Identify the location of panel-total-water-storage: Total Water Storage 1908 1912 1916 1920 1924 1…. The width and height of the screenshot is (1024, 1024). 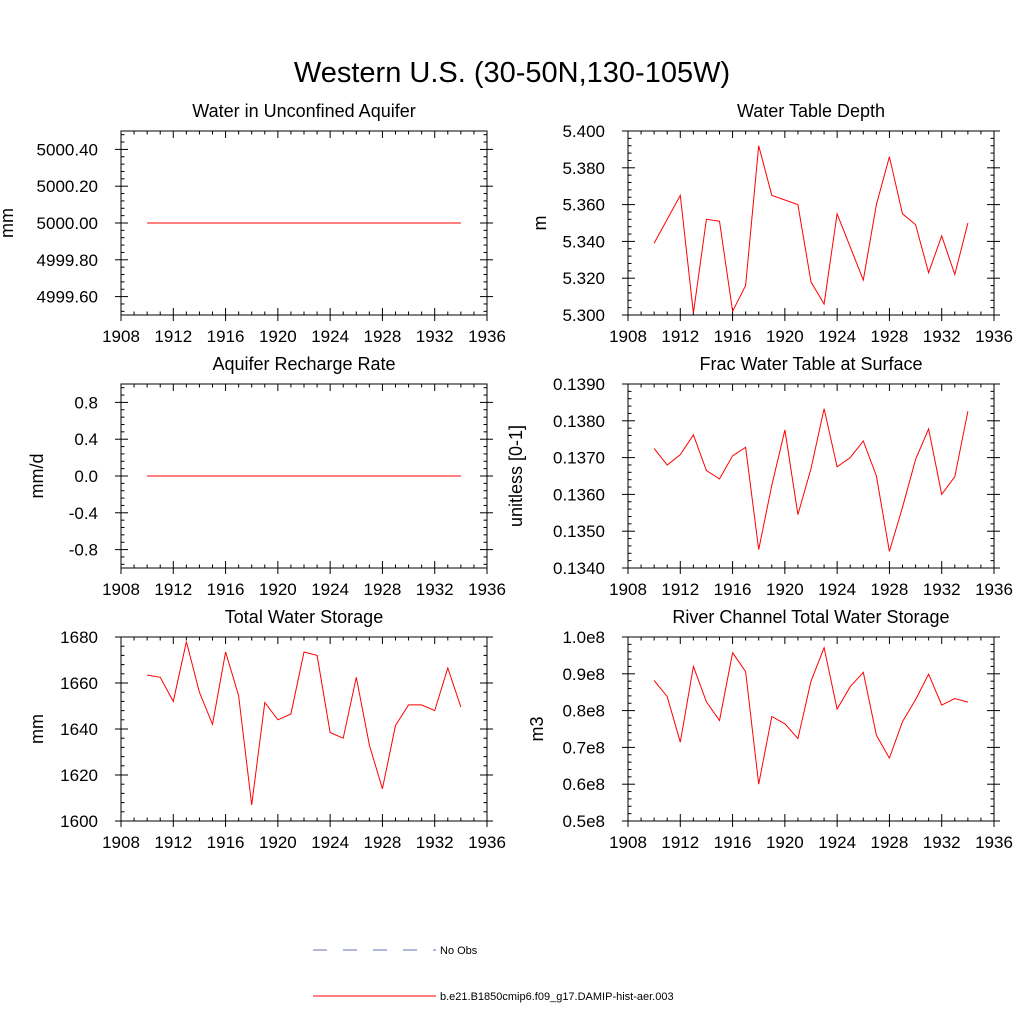
(266, 729).